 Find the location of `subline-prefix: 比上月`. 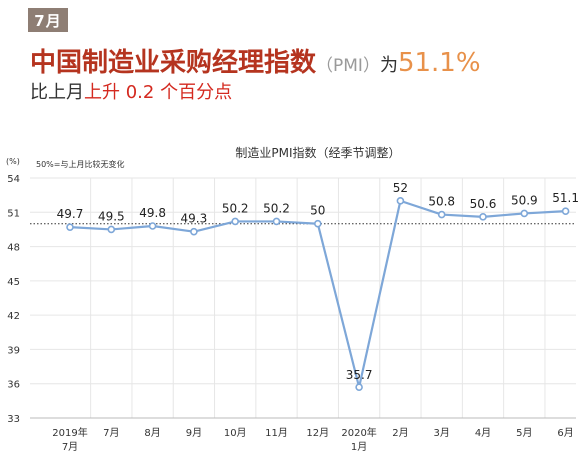

subline-prefix: 比上月 is located at coordinates (57, 92).